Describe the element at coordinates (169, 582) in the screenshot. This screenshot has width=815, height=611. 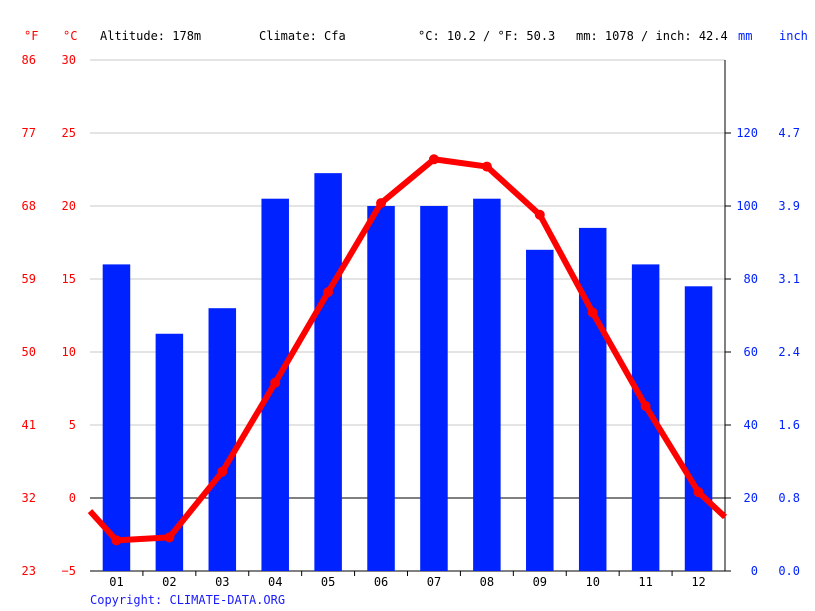
I see `month-label: 02` at that location.